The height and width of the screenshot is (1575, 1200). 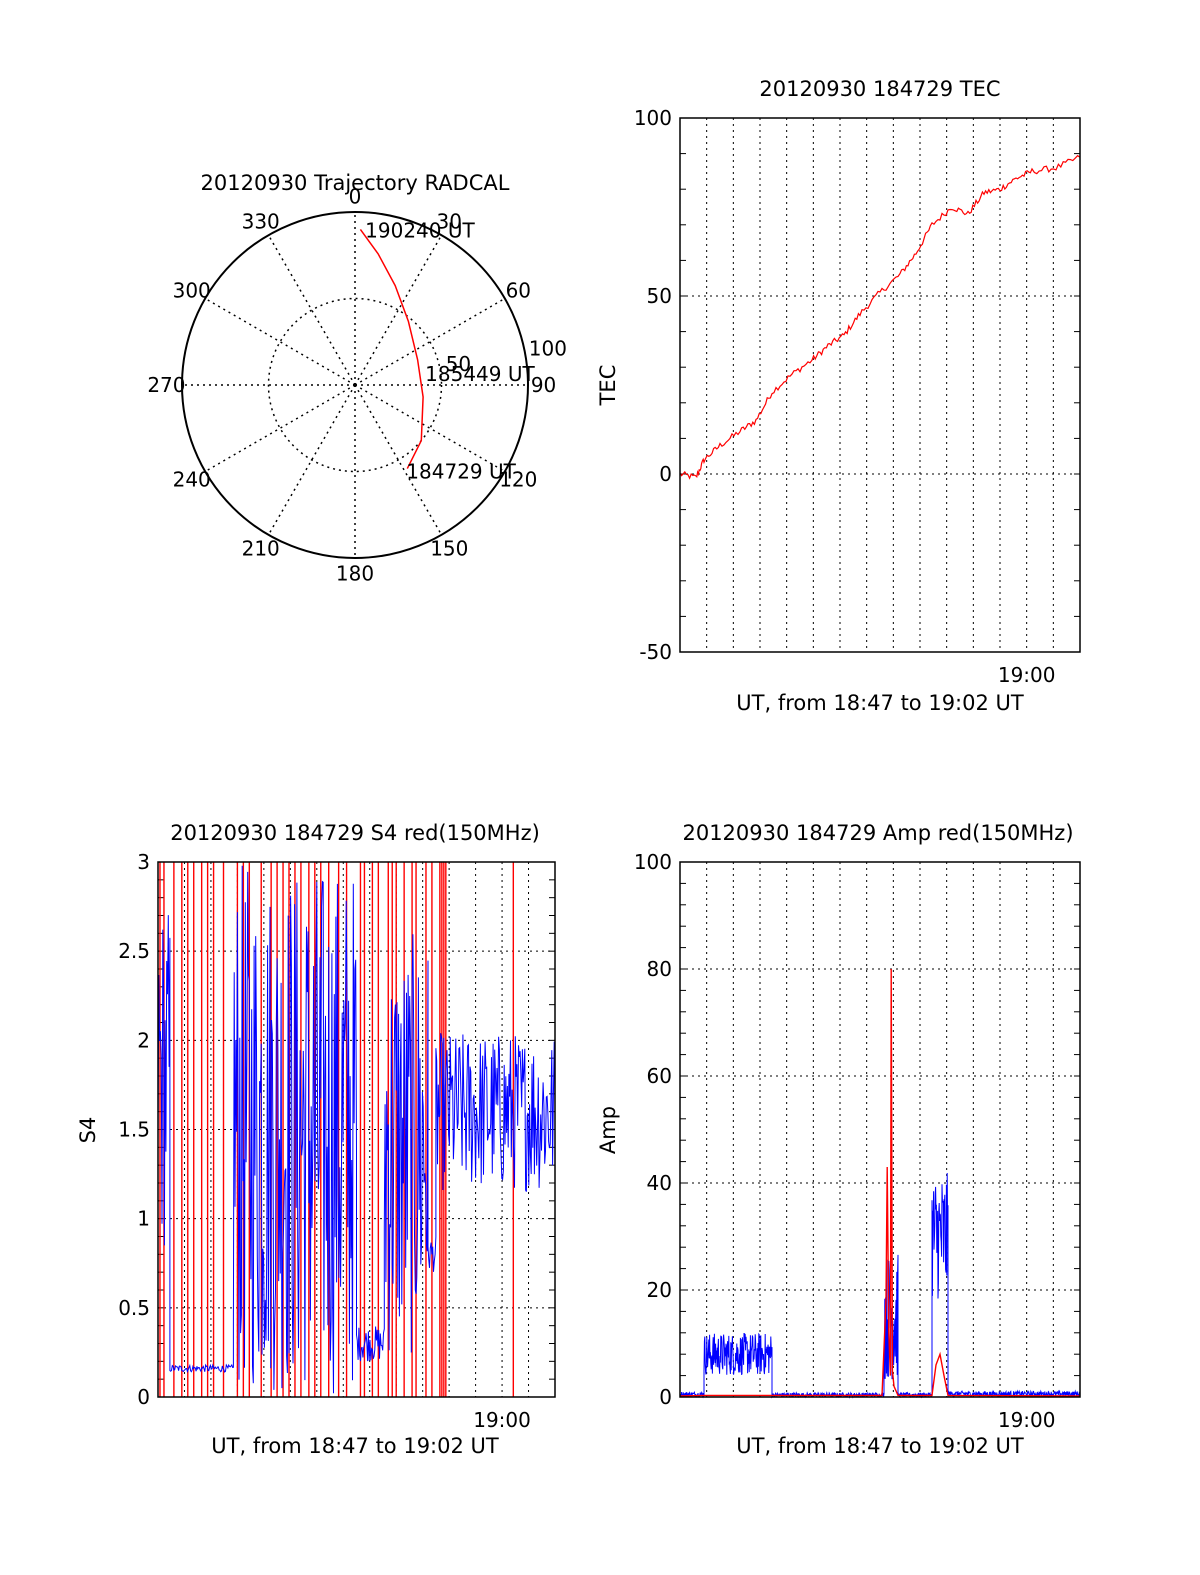 What do you see at coordinates (192, 291) in the screenshot?
I see `azimuth-tick-label: 300` at bounding box center [192, 291].